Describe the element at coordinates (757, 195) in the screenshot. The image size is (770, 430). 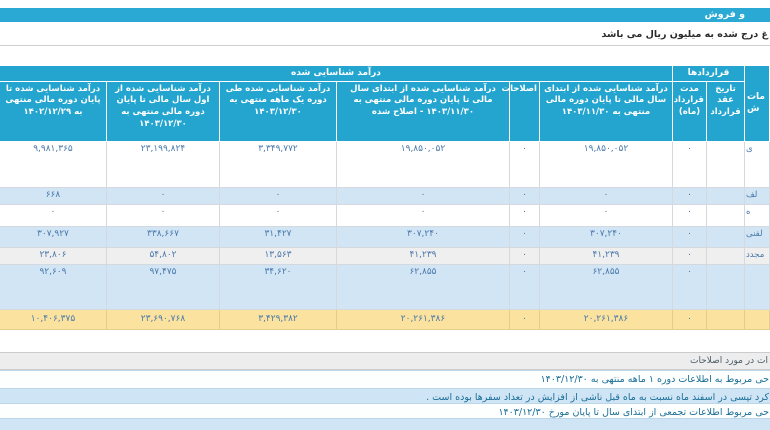
I see `table-cell: لف` at that location.